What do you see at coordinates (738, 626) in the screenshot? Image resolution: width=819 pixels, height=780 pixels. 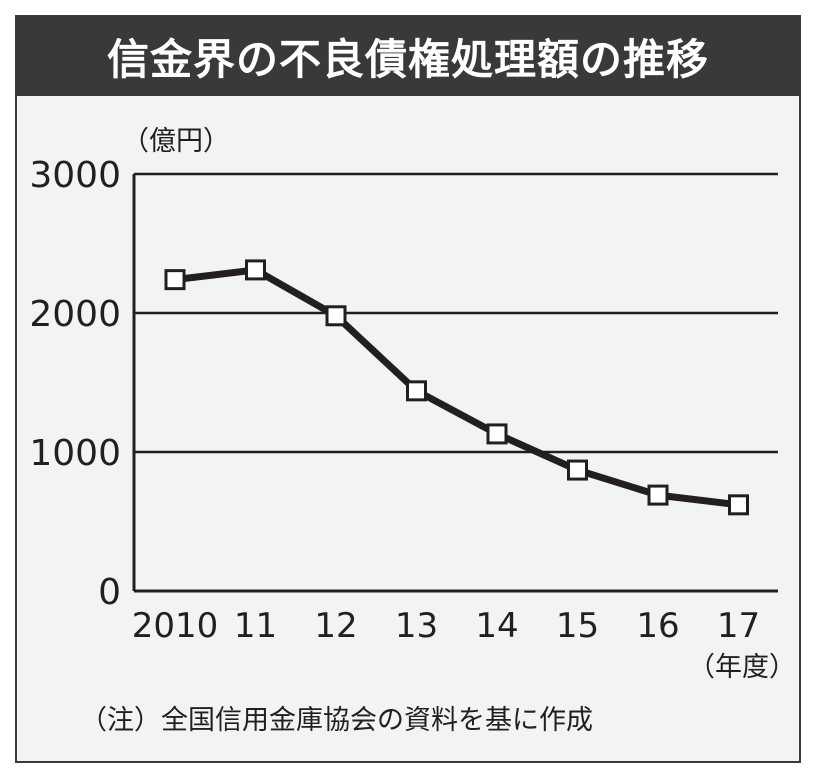 I see `x-tick-label: 17` at bounding box center [738, 626].